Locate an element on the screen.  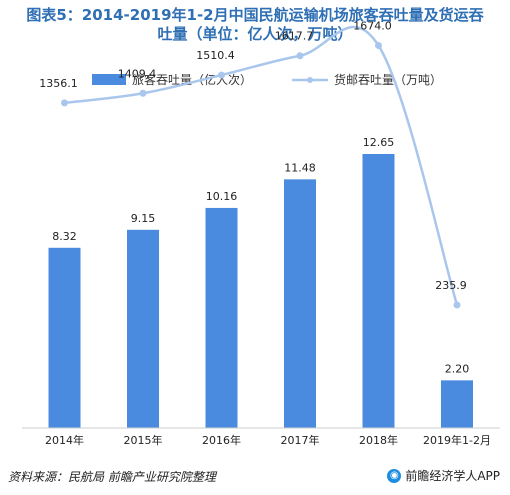
brand-attribution: ◉ 前瞻经济学人APP is located at coordinates (443, 475).